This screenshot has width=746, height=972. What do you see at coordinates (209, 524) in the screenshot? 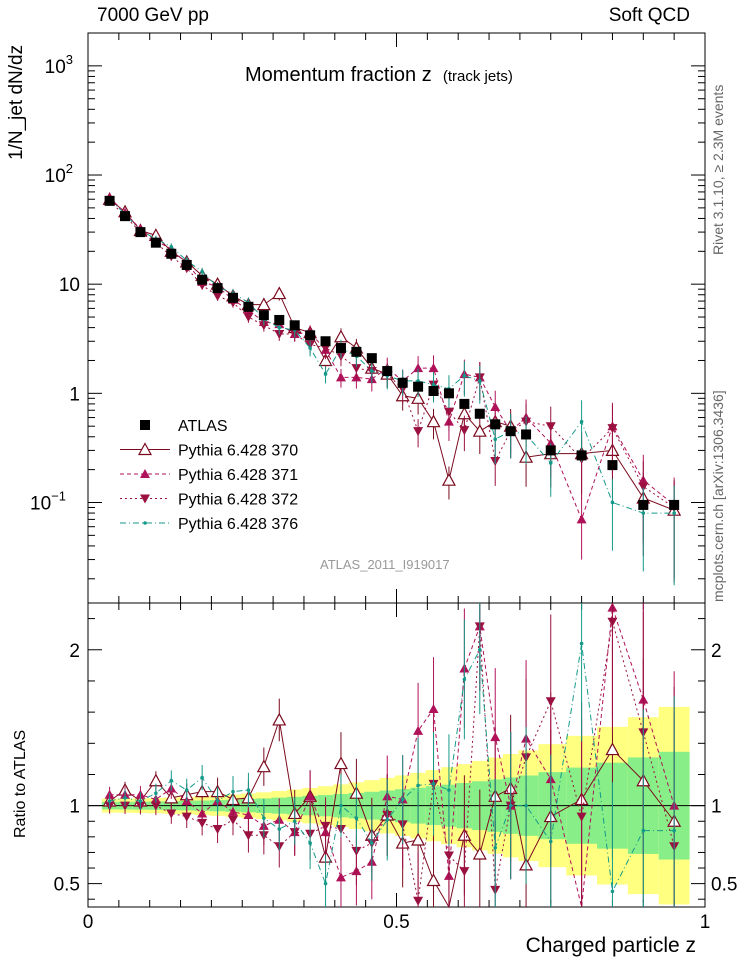
I see `legend-entry: Pythia 6.428 376` at bounding box center [209, 524].